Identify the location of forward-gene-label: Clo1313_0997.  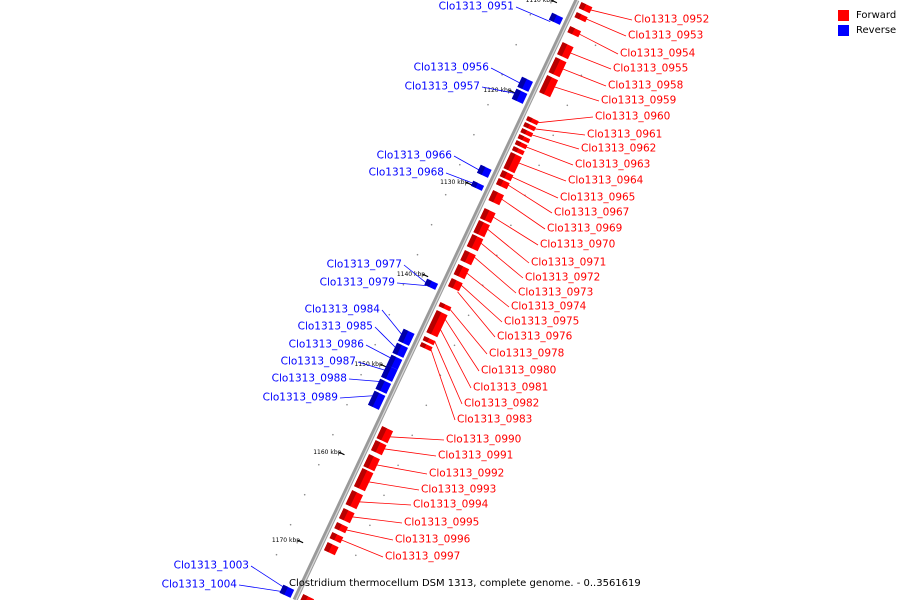
(422, 557).